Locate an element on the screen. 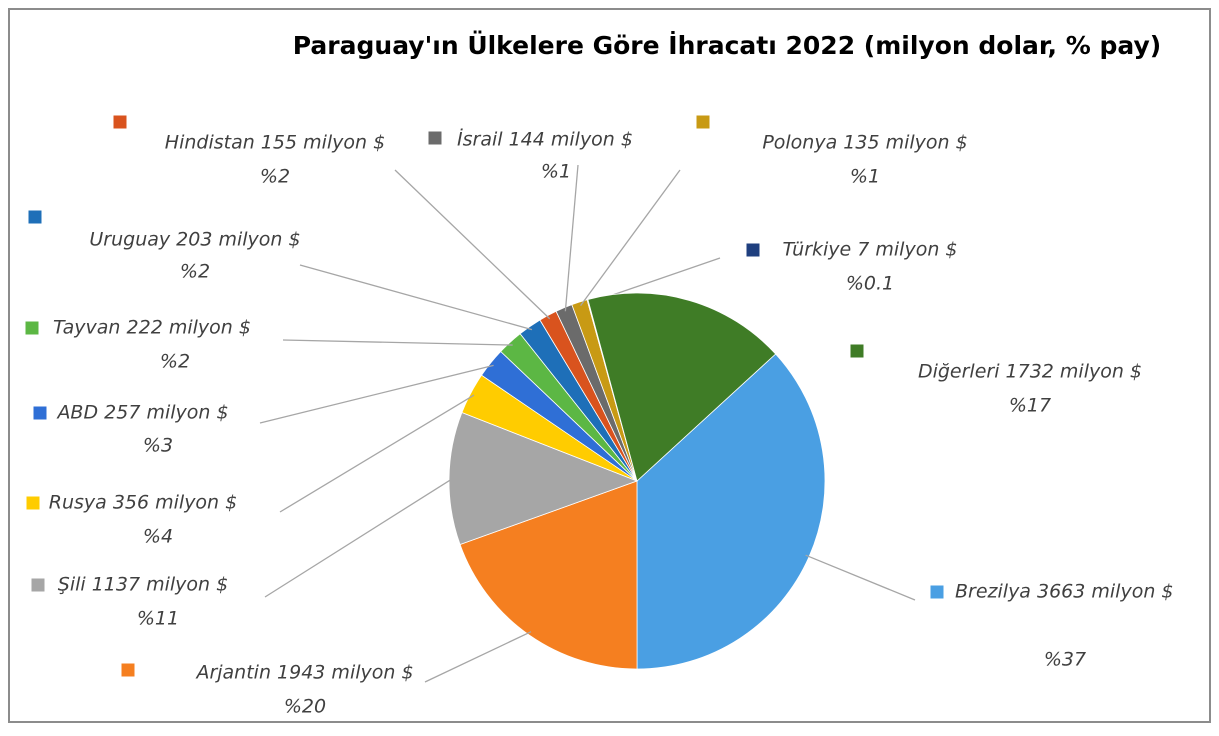 The width and height of the screenshot is (1219, 736). data-label: Tayvan 222 milyon $ is located at coordinates (152, 328).